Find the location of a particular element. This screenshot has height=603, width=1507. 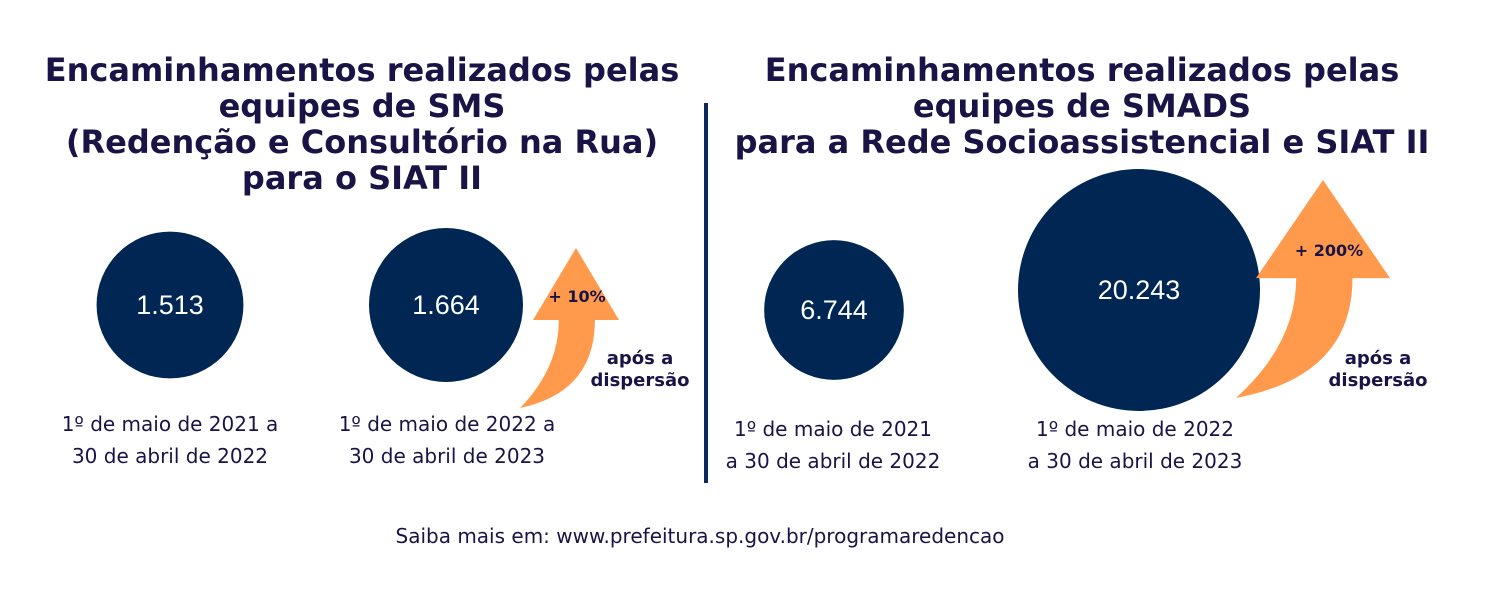

period-label-smads-2022: 1º de maio de 2022 a 30 de abril de 2023 is located at coordinates (1135, 445).